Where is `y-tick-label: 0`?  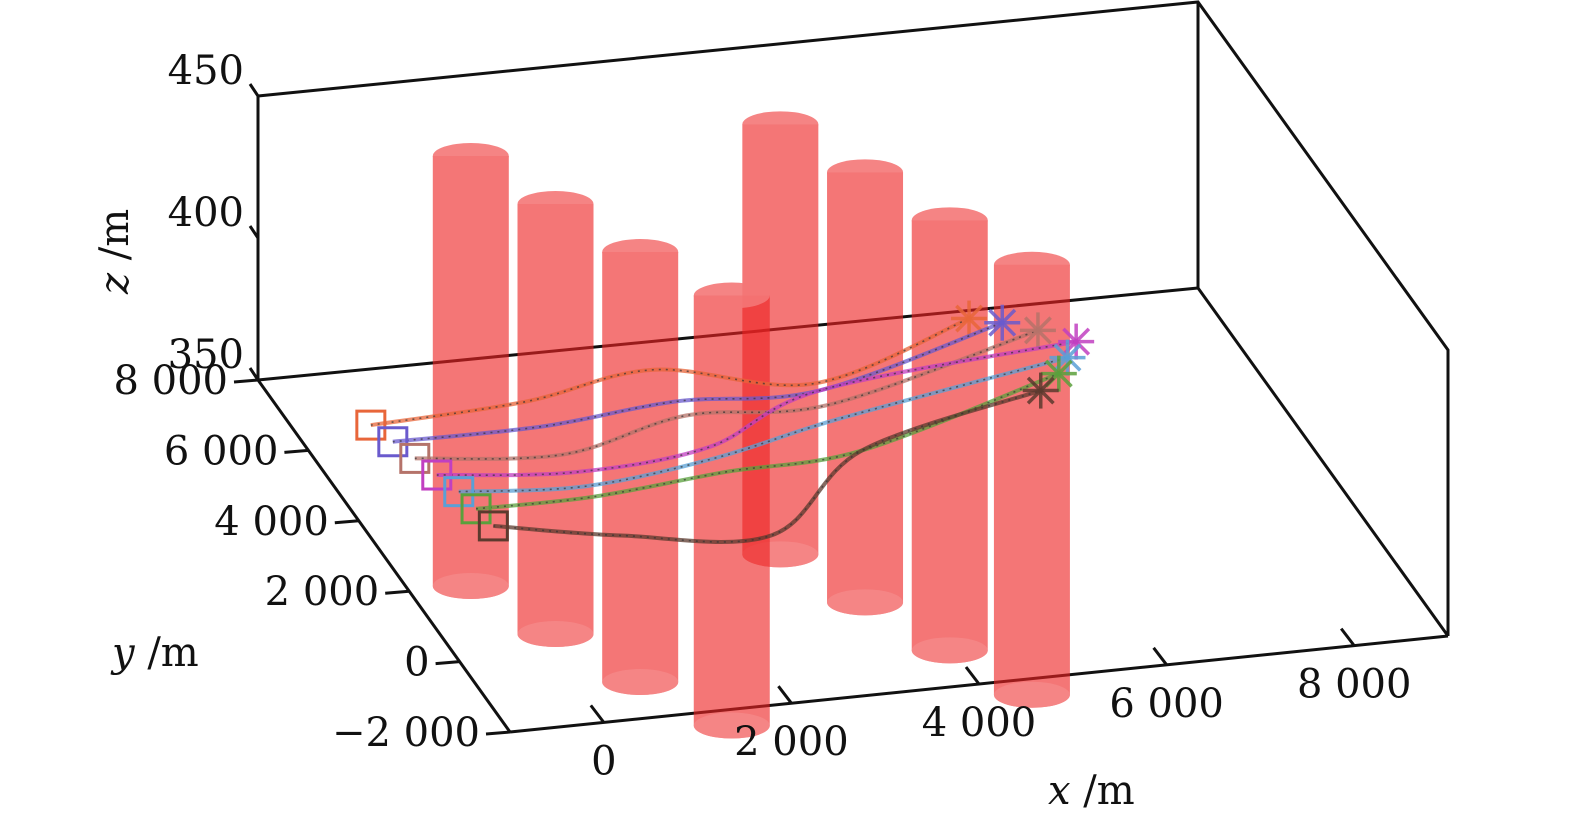 y-tick-label: 0 is located at coordinates (416, 663).